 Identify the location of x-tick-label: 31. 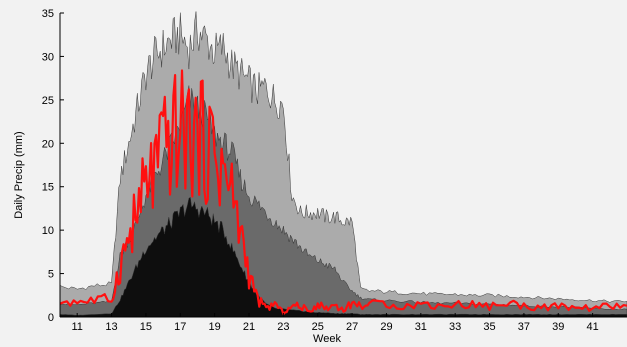
(421, 327).